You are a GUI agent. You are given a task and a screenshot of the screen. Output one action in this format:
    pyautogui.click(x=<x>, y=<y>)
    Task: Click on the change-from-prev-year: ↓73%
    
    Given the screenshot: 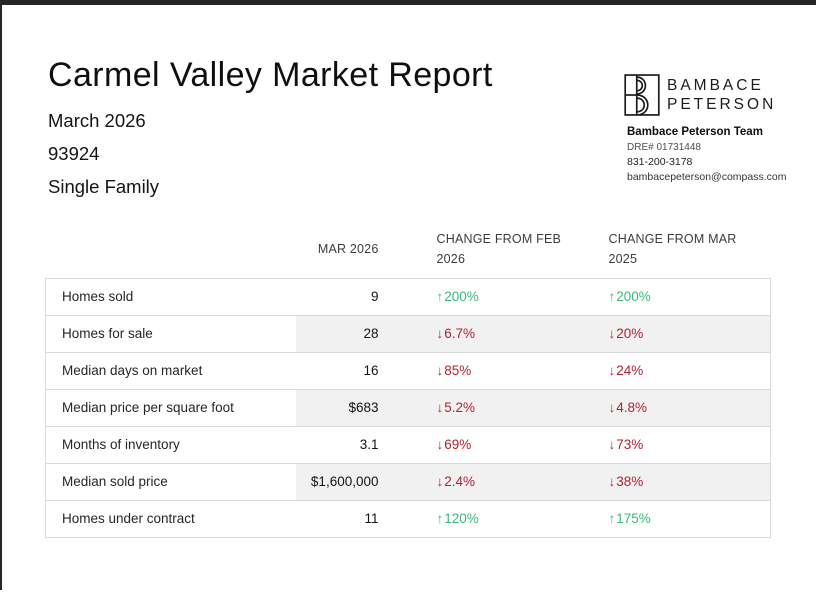 What is the action you would take?
    pyautogui.click(x=671, y=445)
    